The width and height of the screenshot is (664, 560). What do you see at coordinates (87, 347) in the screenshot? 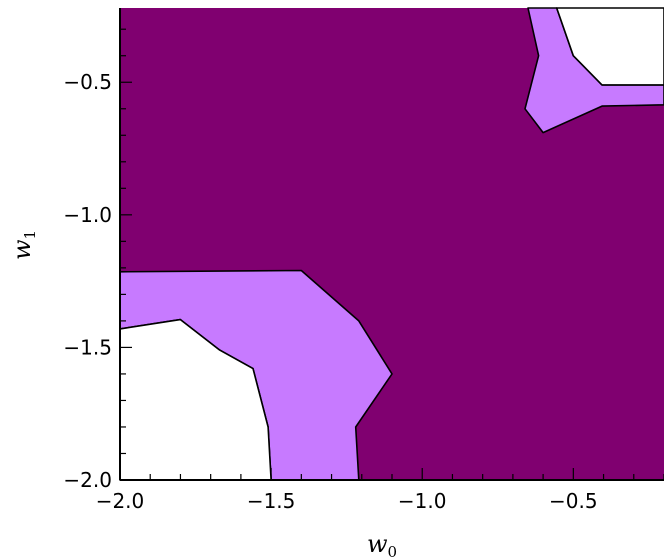
I see `y-tick-label: −1.5` at bounding box center [87, 347].